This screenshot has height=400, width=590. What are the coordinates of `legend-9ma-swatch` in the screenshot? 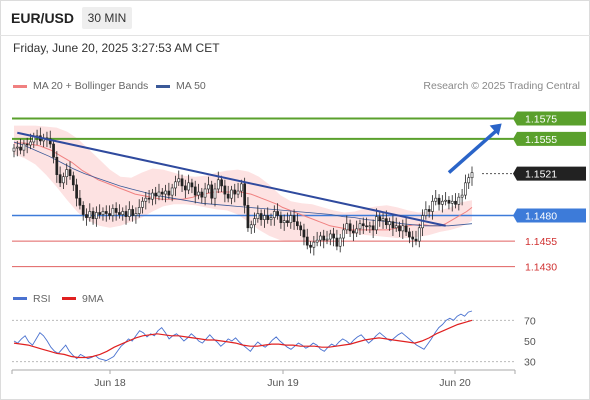 It's located at (69, 298).